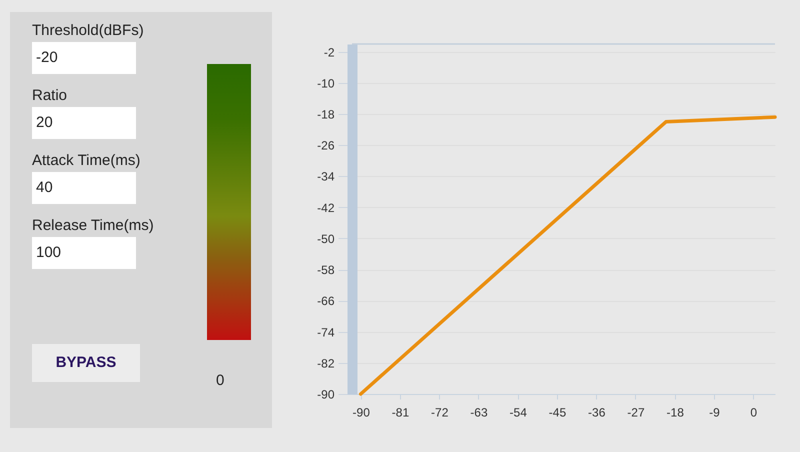 The image size is (800, 452). I want to click on x-tick-label: -9, so click(714, 413).